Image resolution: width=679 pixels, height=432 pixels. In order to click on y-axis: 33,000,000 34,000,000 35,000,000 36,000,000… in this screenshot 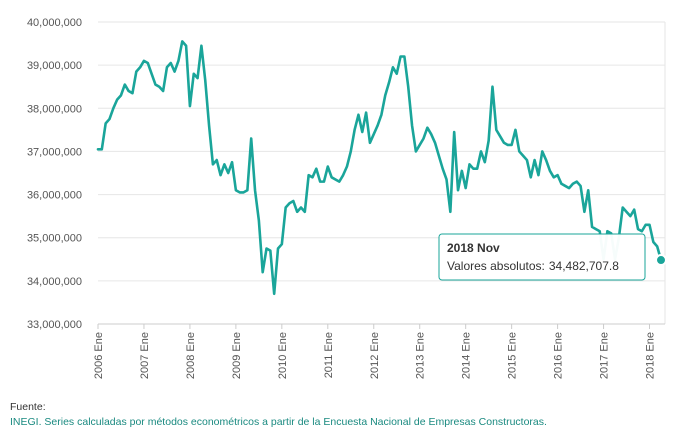, I will do `click(54, 174)`.